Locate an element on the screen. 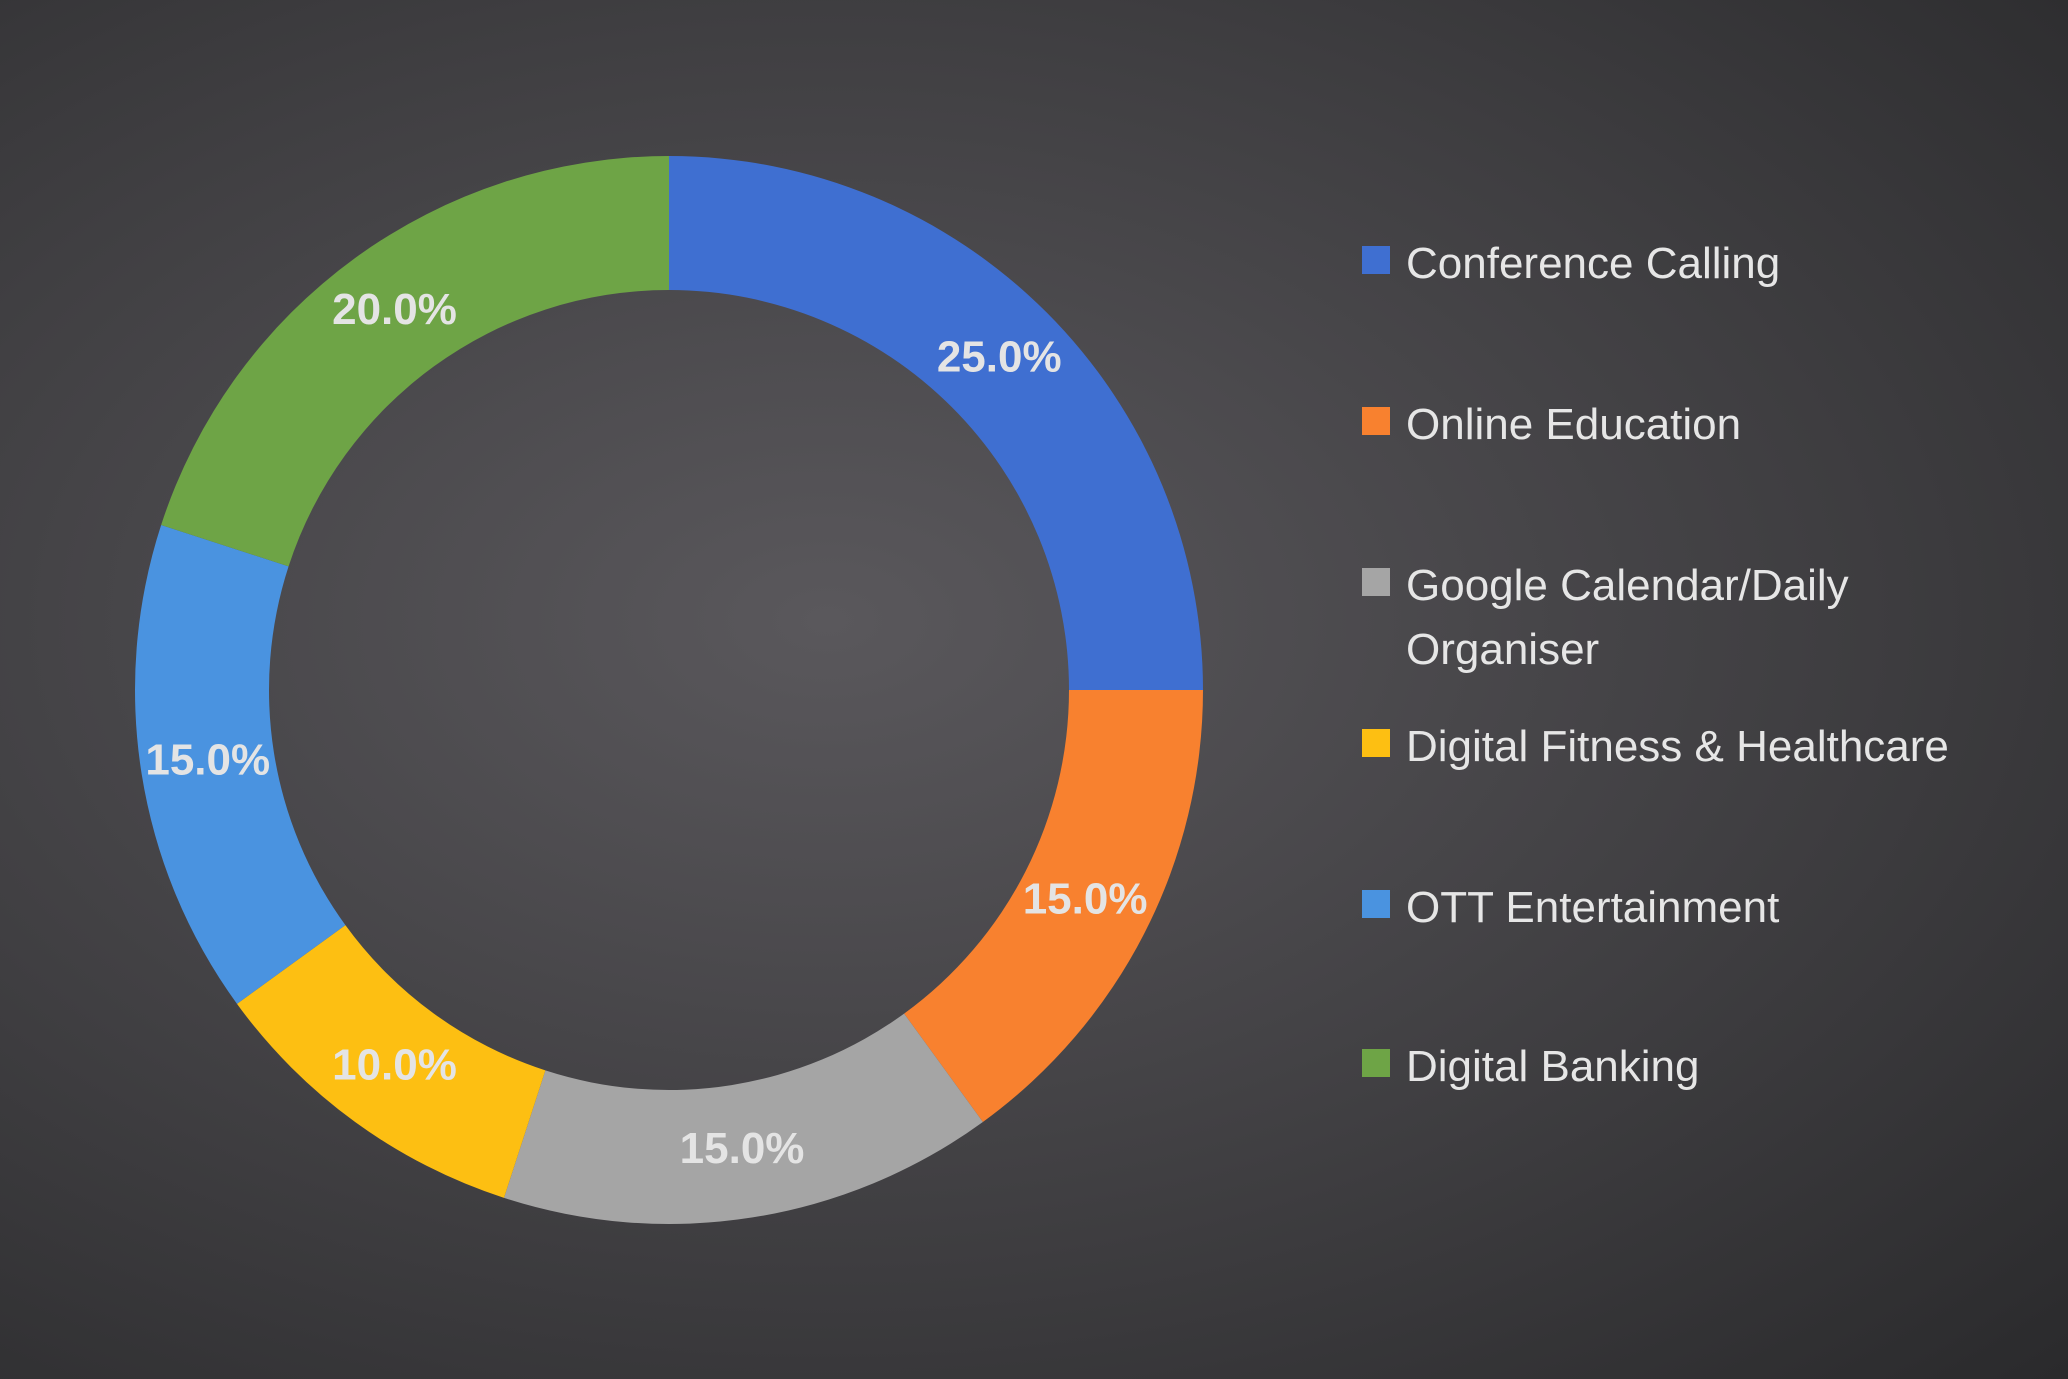 Image resolution: width=2068 pixels, height=1379 pixels. legend-label: Digital Banking is located at coordinates (1553, 1066).